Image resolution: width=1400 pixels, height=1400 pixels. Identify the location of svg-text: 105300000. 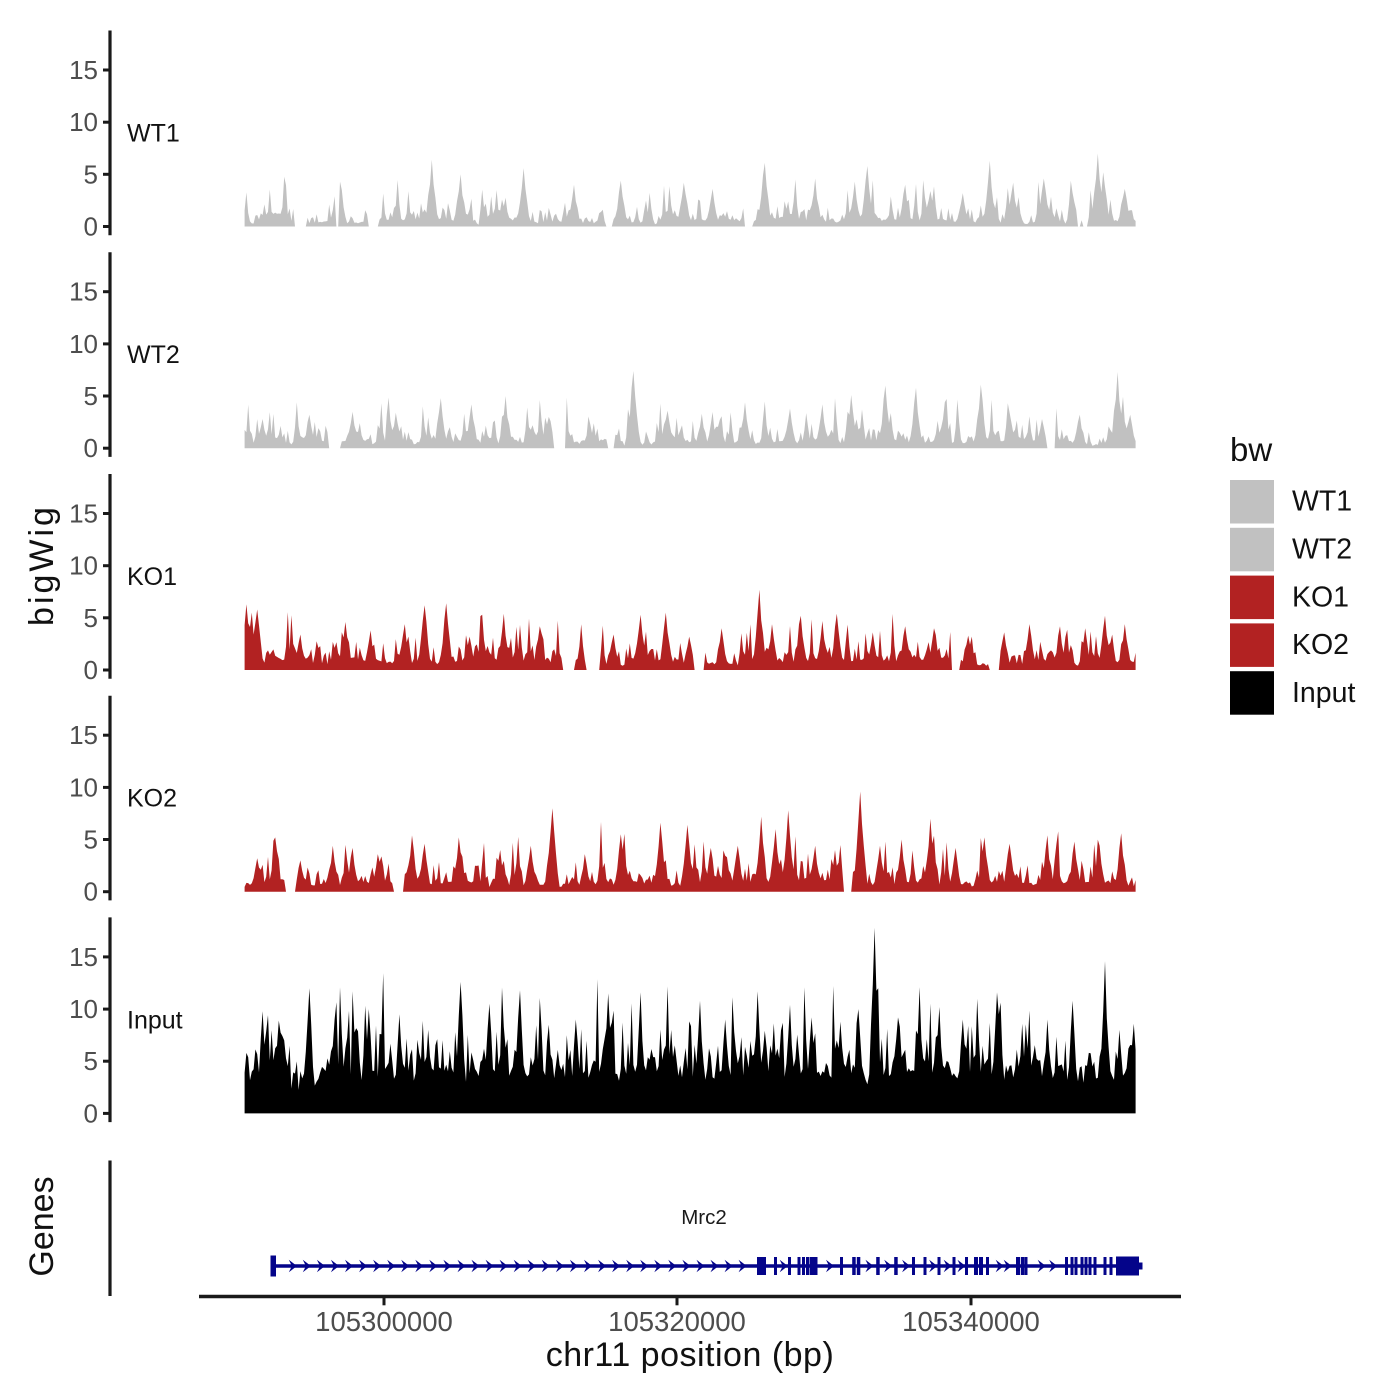
(384, 1321).